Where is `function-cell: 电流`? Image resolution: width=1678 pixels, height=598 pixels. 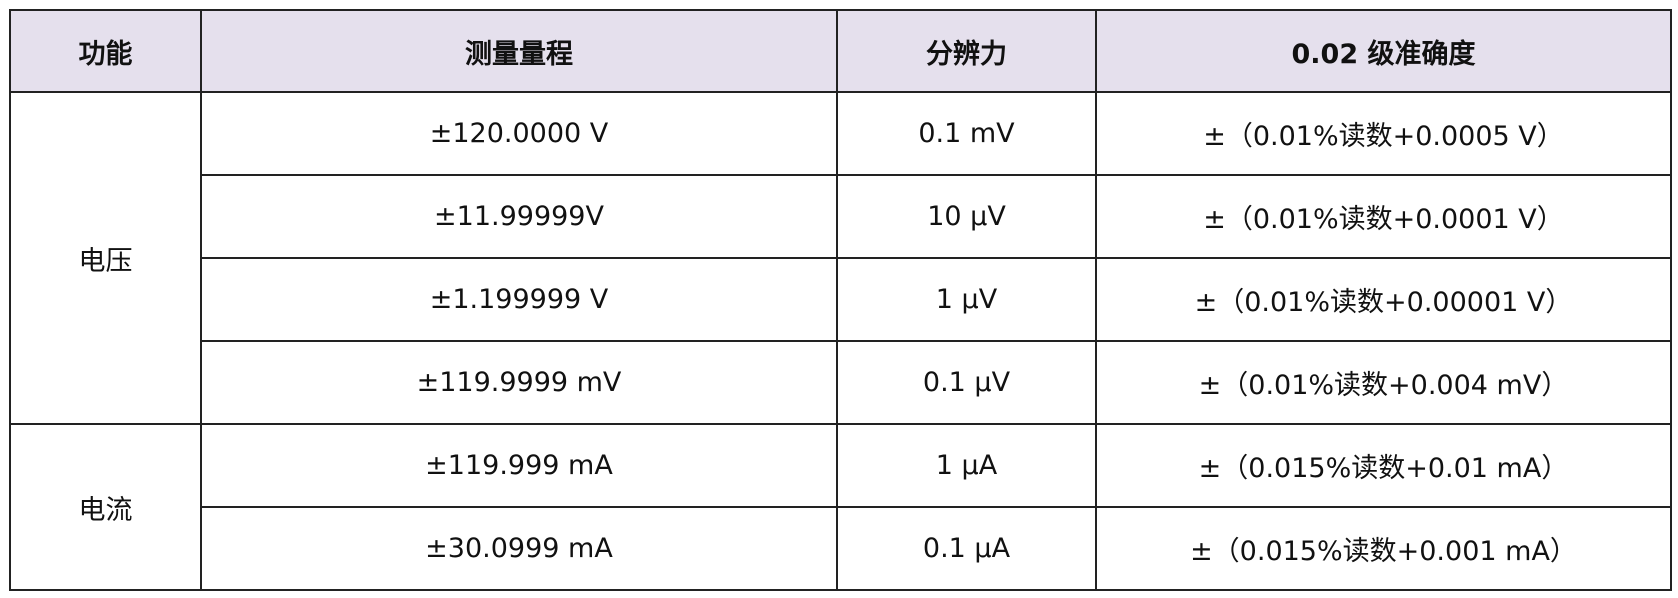 function-cell: 电流 is located at coordinates (105, 507).